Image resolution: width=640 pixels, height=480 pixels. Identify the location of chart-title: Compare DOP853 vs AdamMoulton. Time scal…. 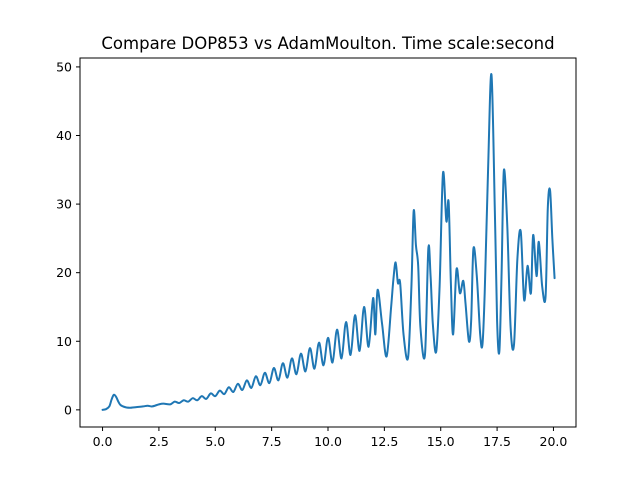
(327, 43).